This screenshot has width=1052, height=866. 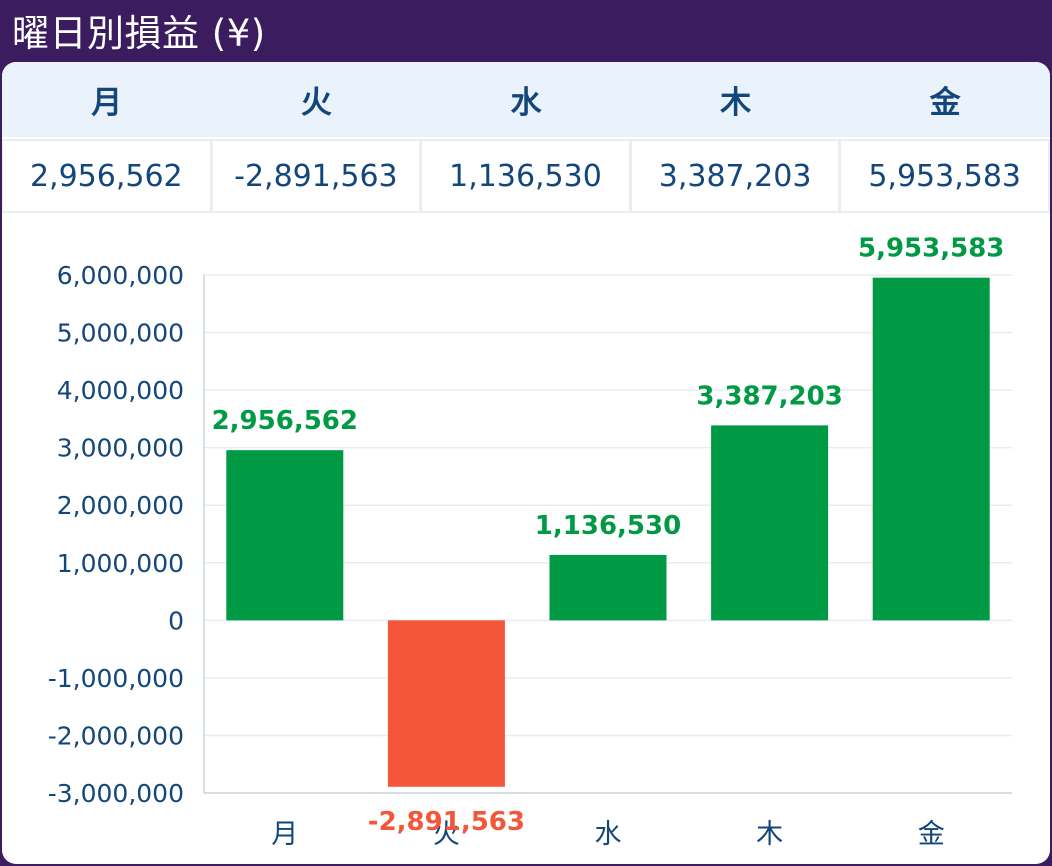 What do you see at coordinates (116, 735) in the screenshot?
I see `y-tick-label: -2,000,000` at bounding box center [116, 735].